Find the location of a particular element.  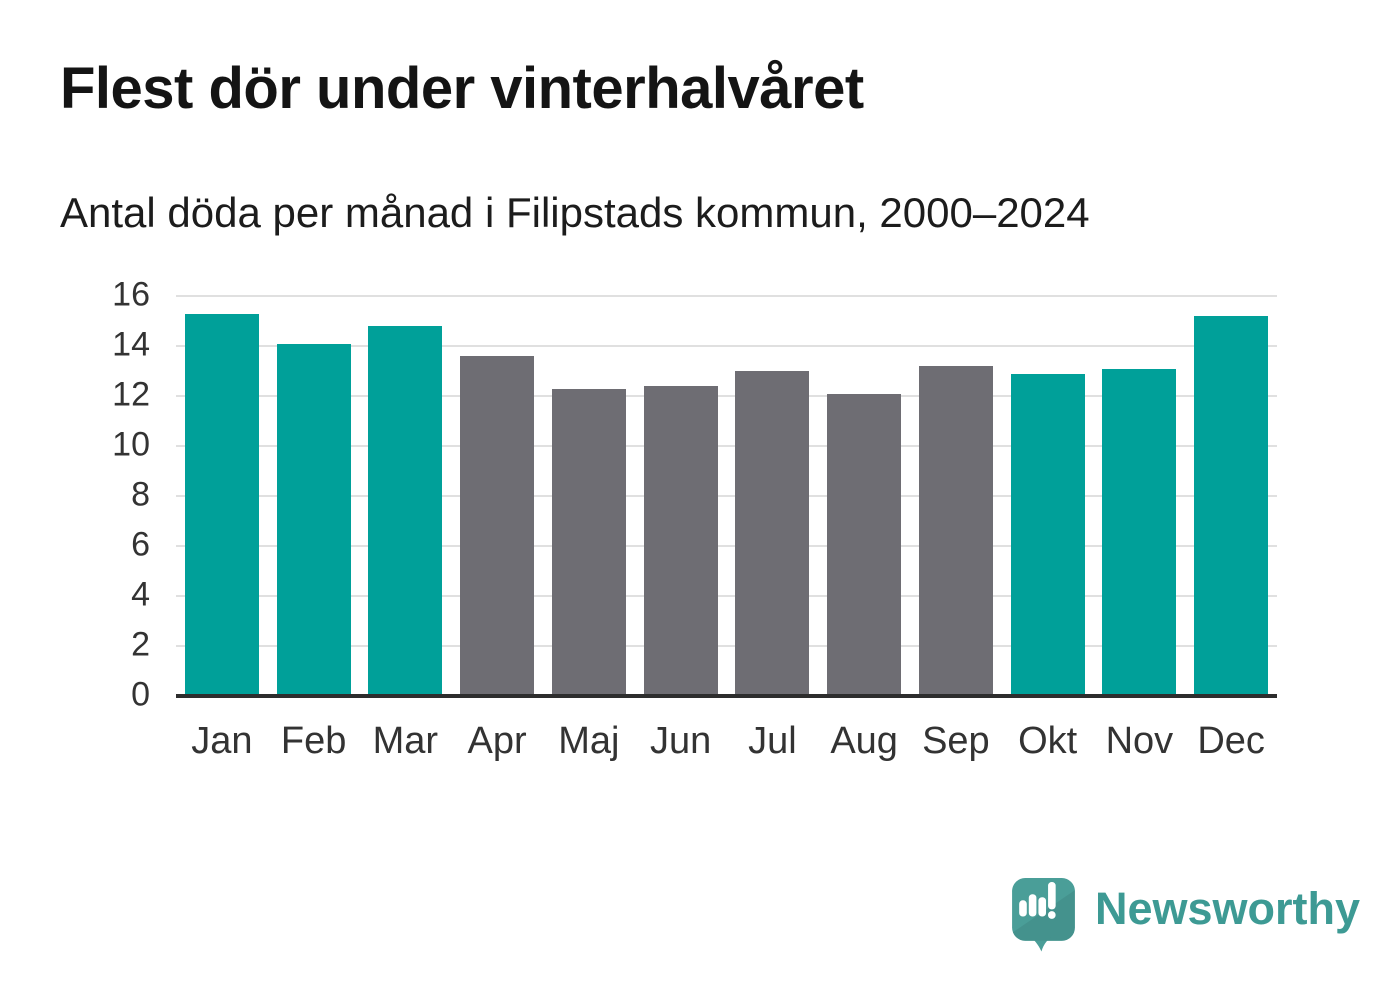

brand-footer: Newsworthy is located at coordinates (1186, 915).